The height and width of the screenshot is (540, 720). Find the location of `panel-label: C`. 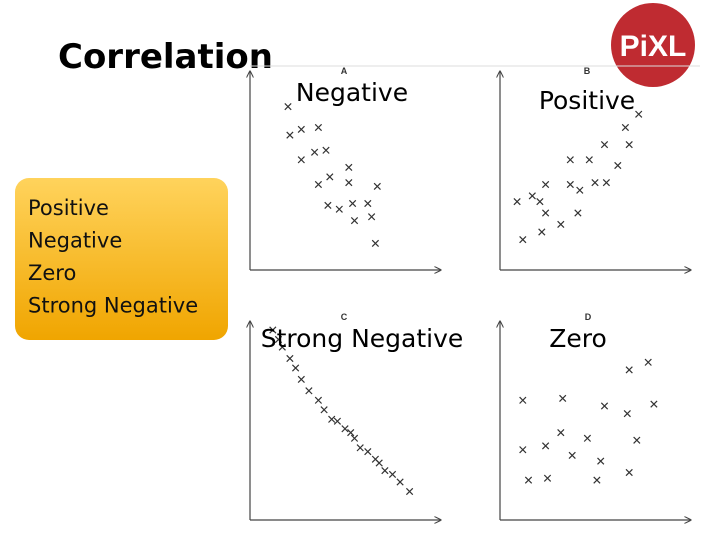

panel-label: C is located at coordinates (344, 317).